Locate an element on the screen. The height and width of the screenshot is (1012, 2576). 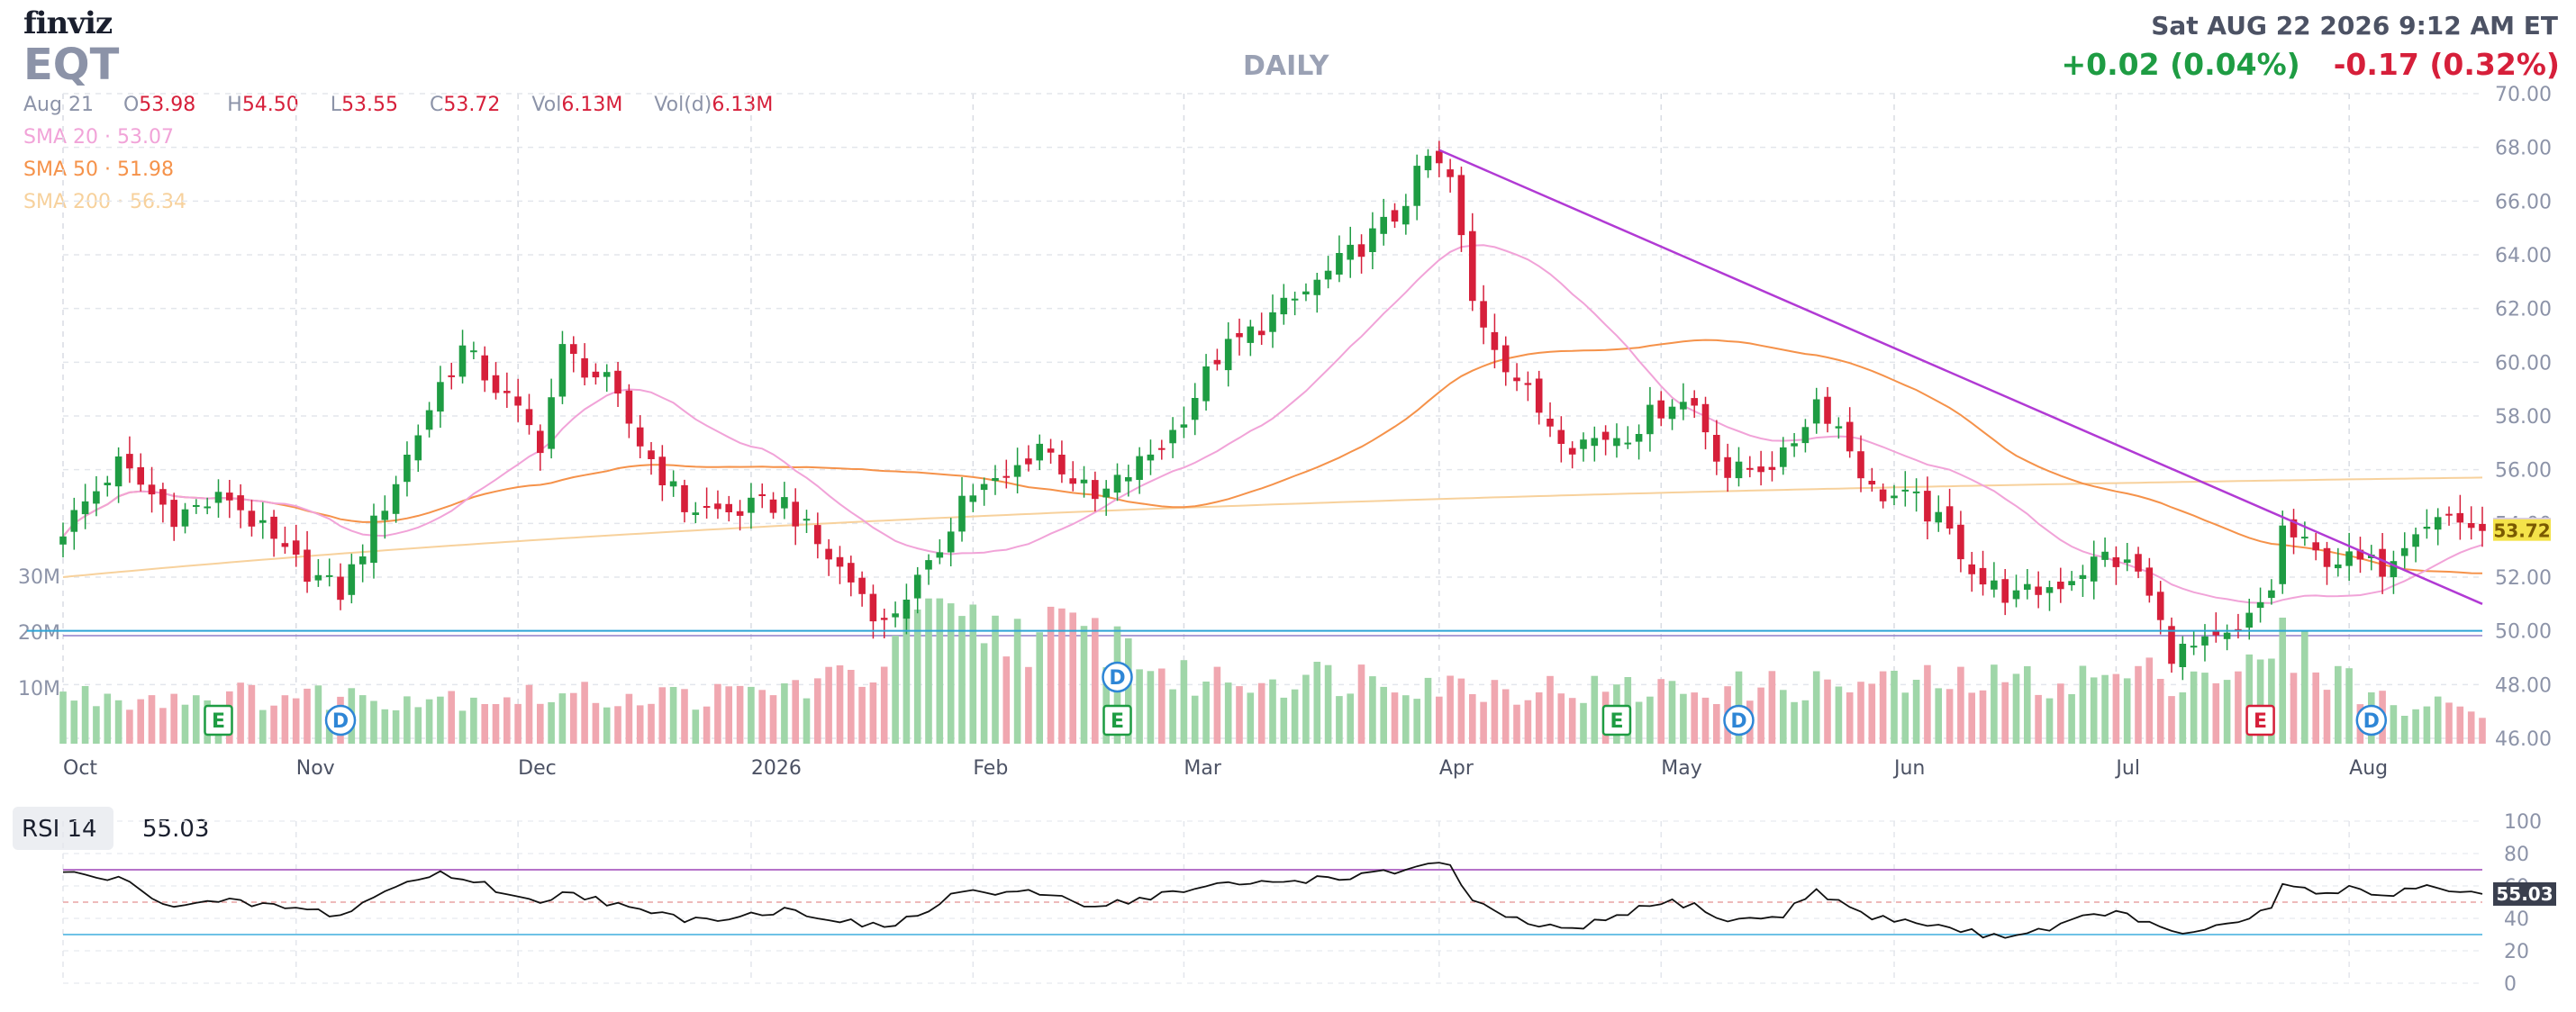
finviz-logo: finviz is located at coordinates (68, 23).